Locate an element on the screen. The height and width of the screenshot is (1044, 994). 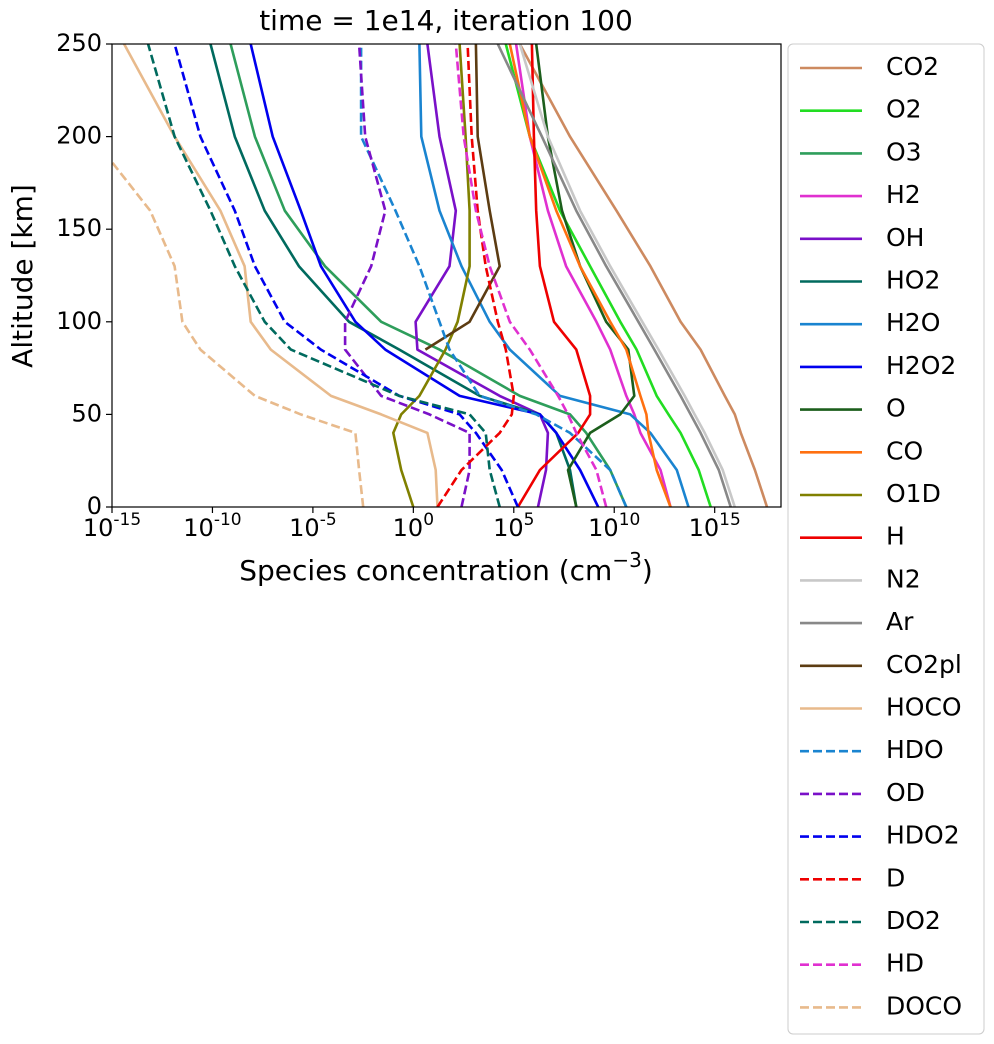
legend-label: Ar is located at coordinates (900, 621).